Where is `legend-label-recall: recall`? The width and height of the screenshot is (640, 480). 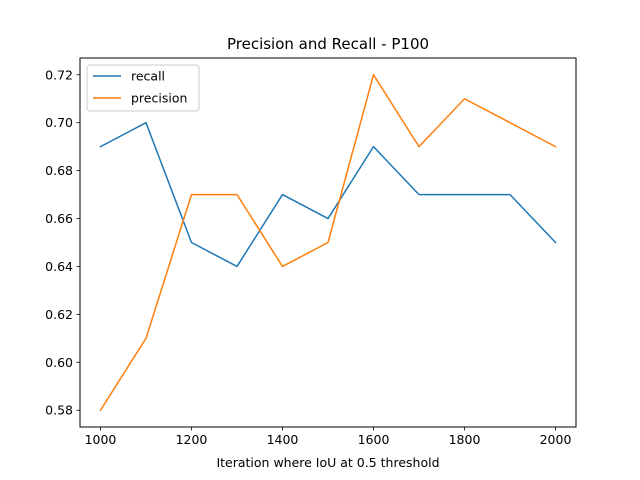 legend-label-recall: recall is located at coordinates (148, 76).